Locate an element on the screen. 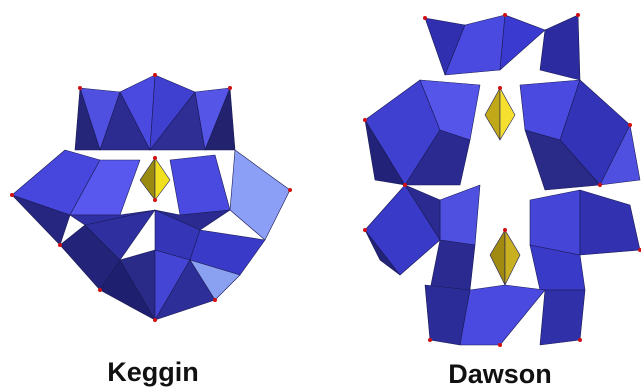  structure-label: Keggin is located at coordinates (153, 372).